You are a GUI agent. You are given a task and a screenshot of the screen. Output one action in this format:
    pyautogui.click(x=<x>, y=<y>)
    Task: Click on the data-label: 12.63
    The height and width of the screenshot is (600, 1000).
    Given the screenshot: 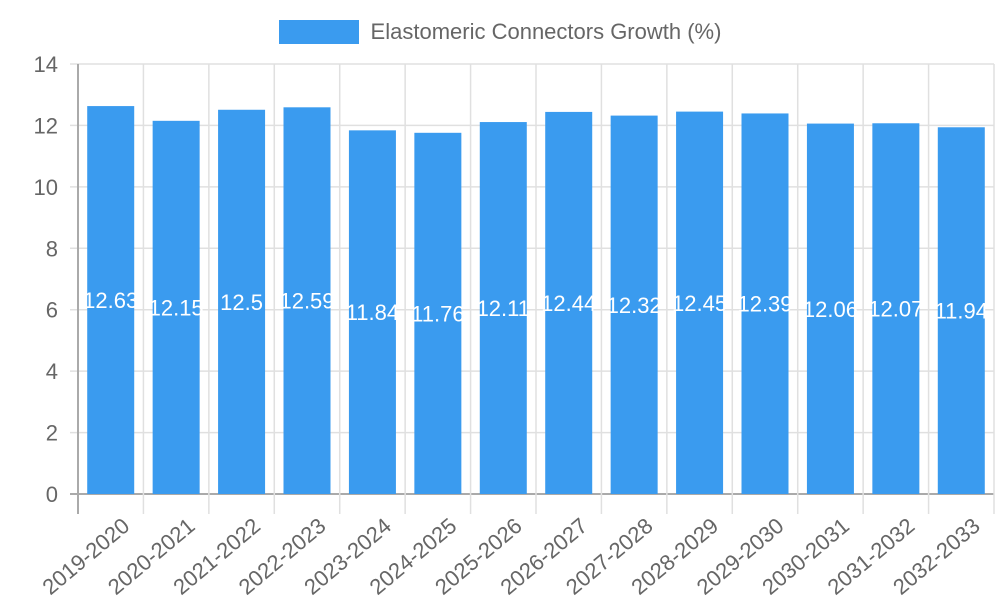 What is the action you would take?
    pyautogui.click(x=110, y=300)
    